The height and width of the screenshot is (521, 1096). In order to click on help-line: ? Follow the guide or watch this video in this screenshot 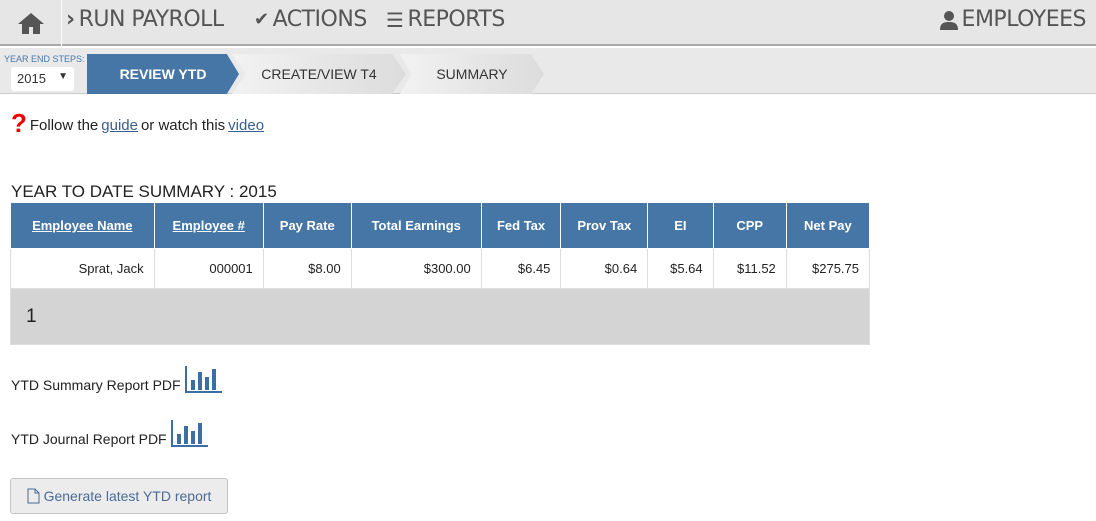, I will do `click(138, 123)`.